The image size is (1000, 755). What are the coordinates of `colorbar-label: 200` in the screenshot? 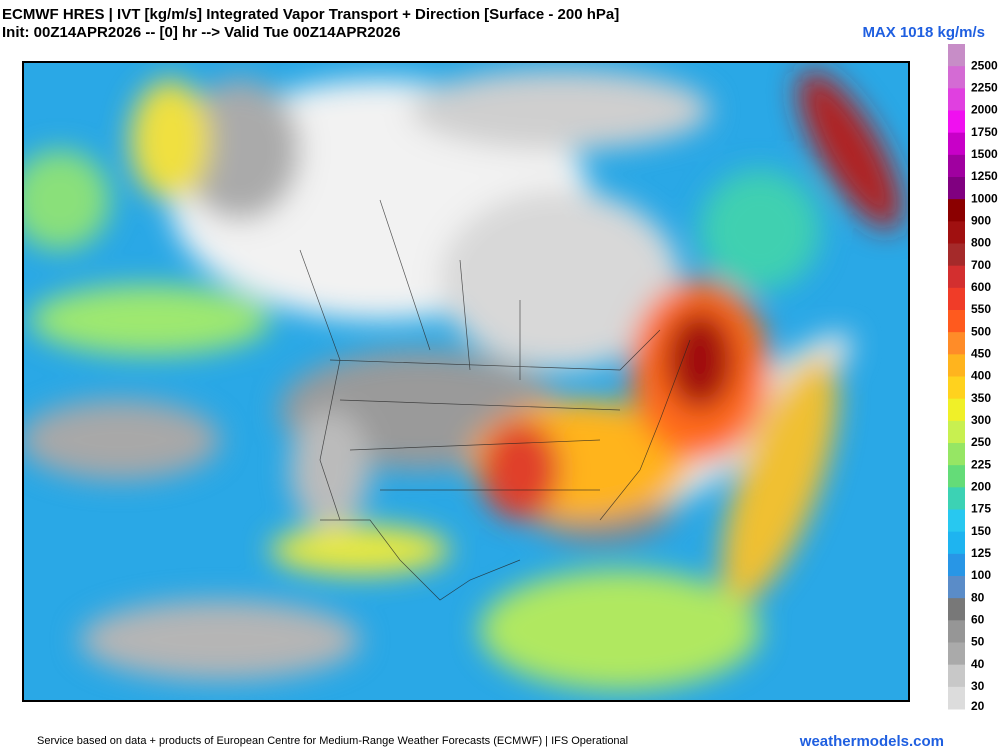 It's located at (981, 487).